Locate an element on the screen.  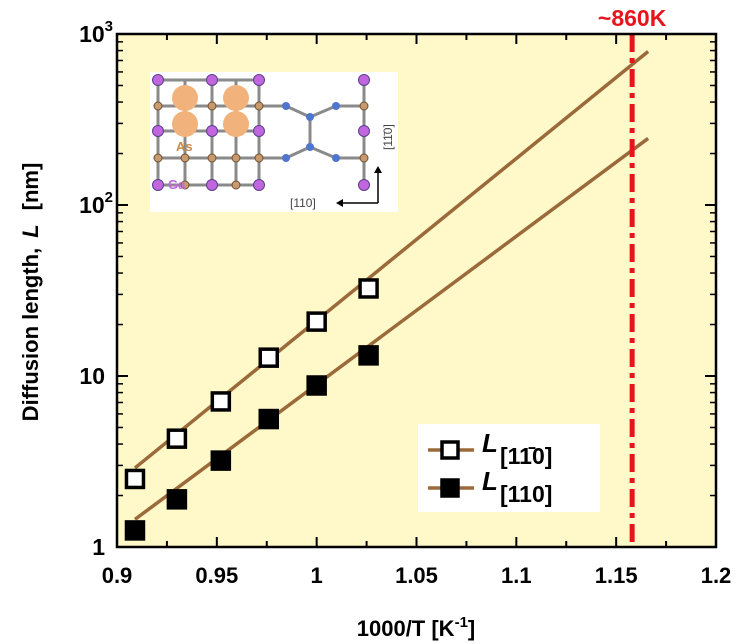
arrow-up-icon is located at coordinates (378, 169).